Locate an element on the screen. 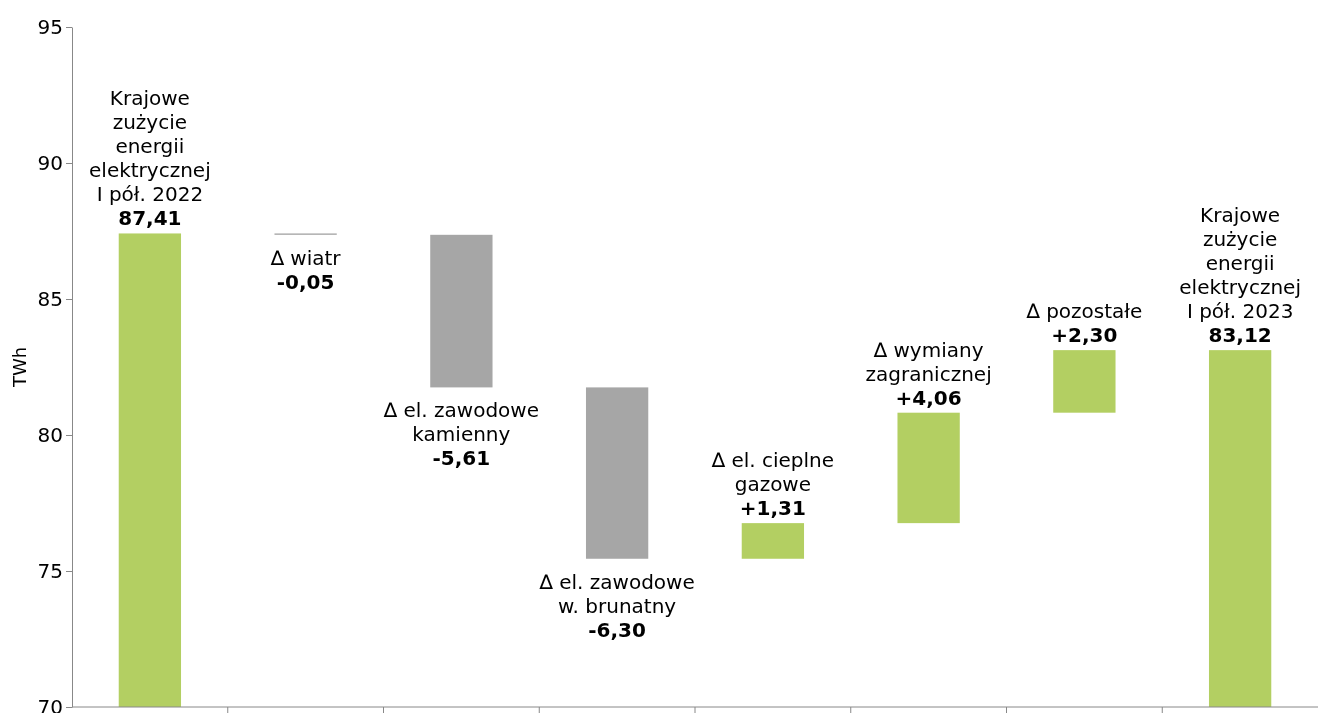 The height and width of the screenshot is (713, 1322). data-label: -5,61 is located at coordinates (461, 458).